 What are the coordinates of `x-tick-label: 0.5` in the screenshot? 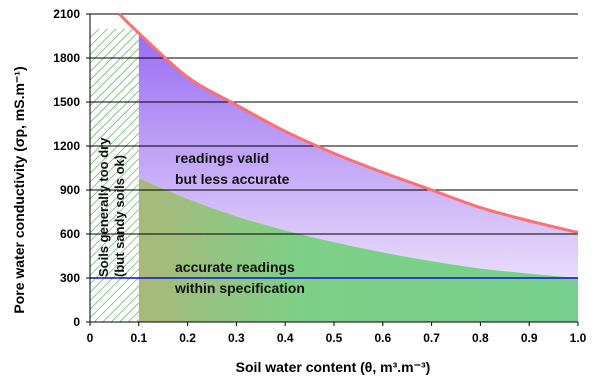 It's located at (334, 338).